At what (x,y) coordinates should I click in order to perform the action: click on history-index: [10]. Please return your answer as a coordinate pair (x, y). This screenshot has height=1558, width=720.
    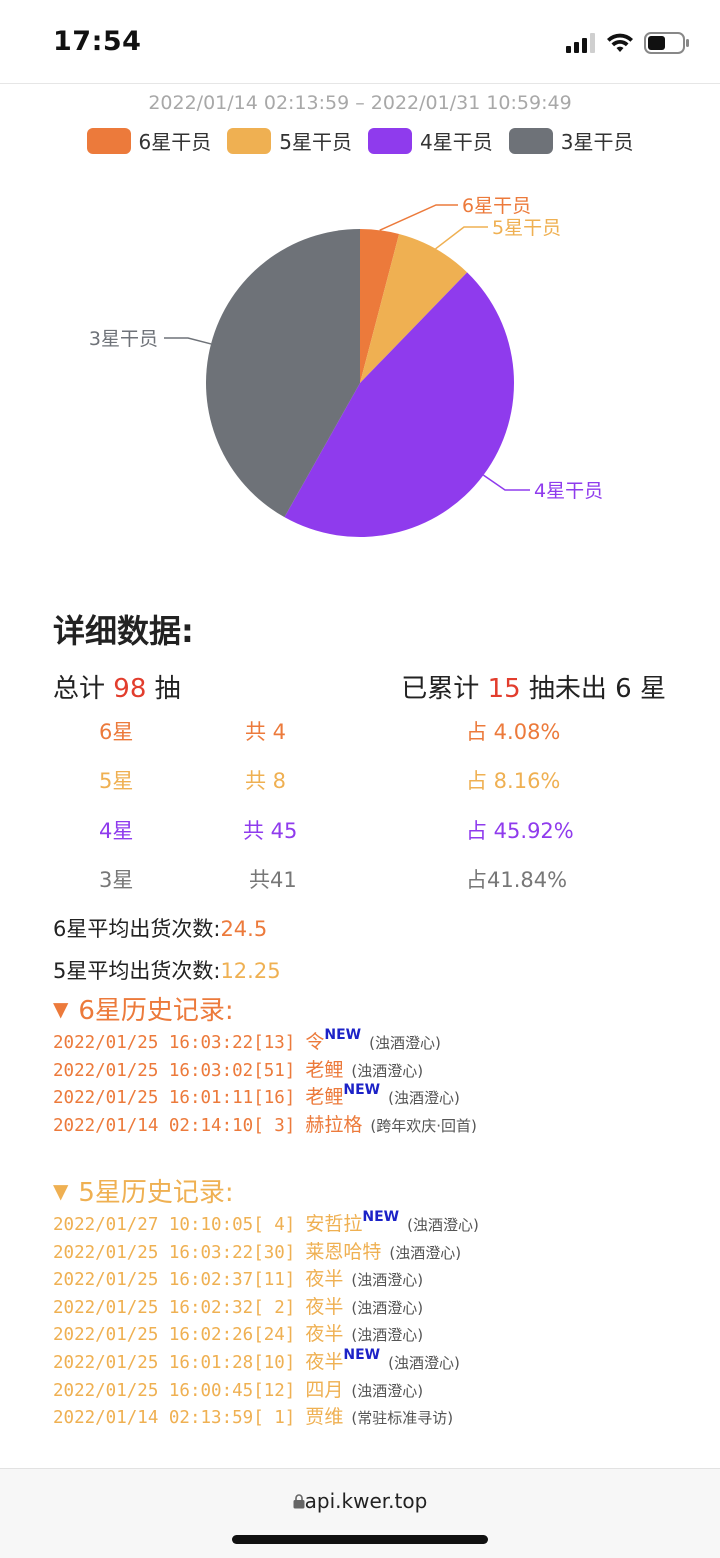
    Looking at the image, I should click on (274, 1362).